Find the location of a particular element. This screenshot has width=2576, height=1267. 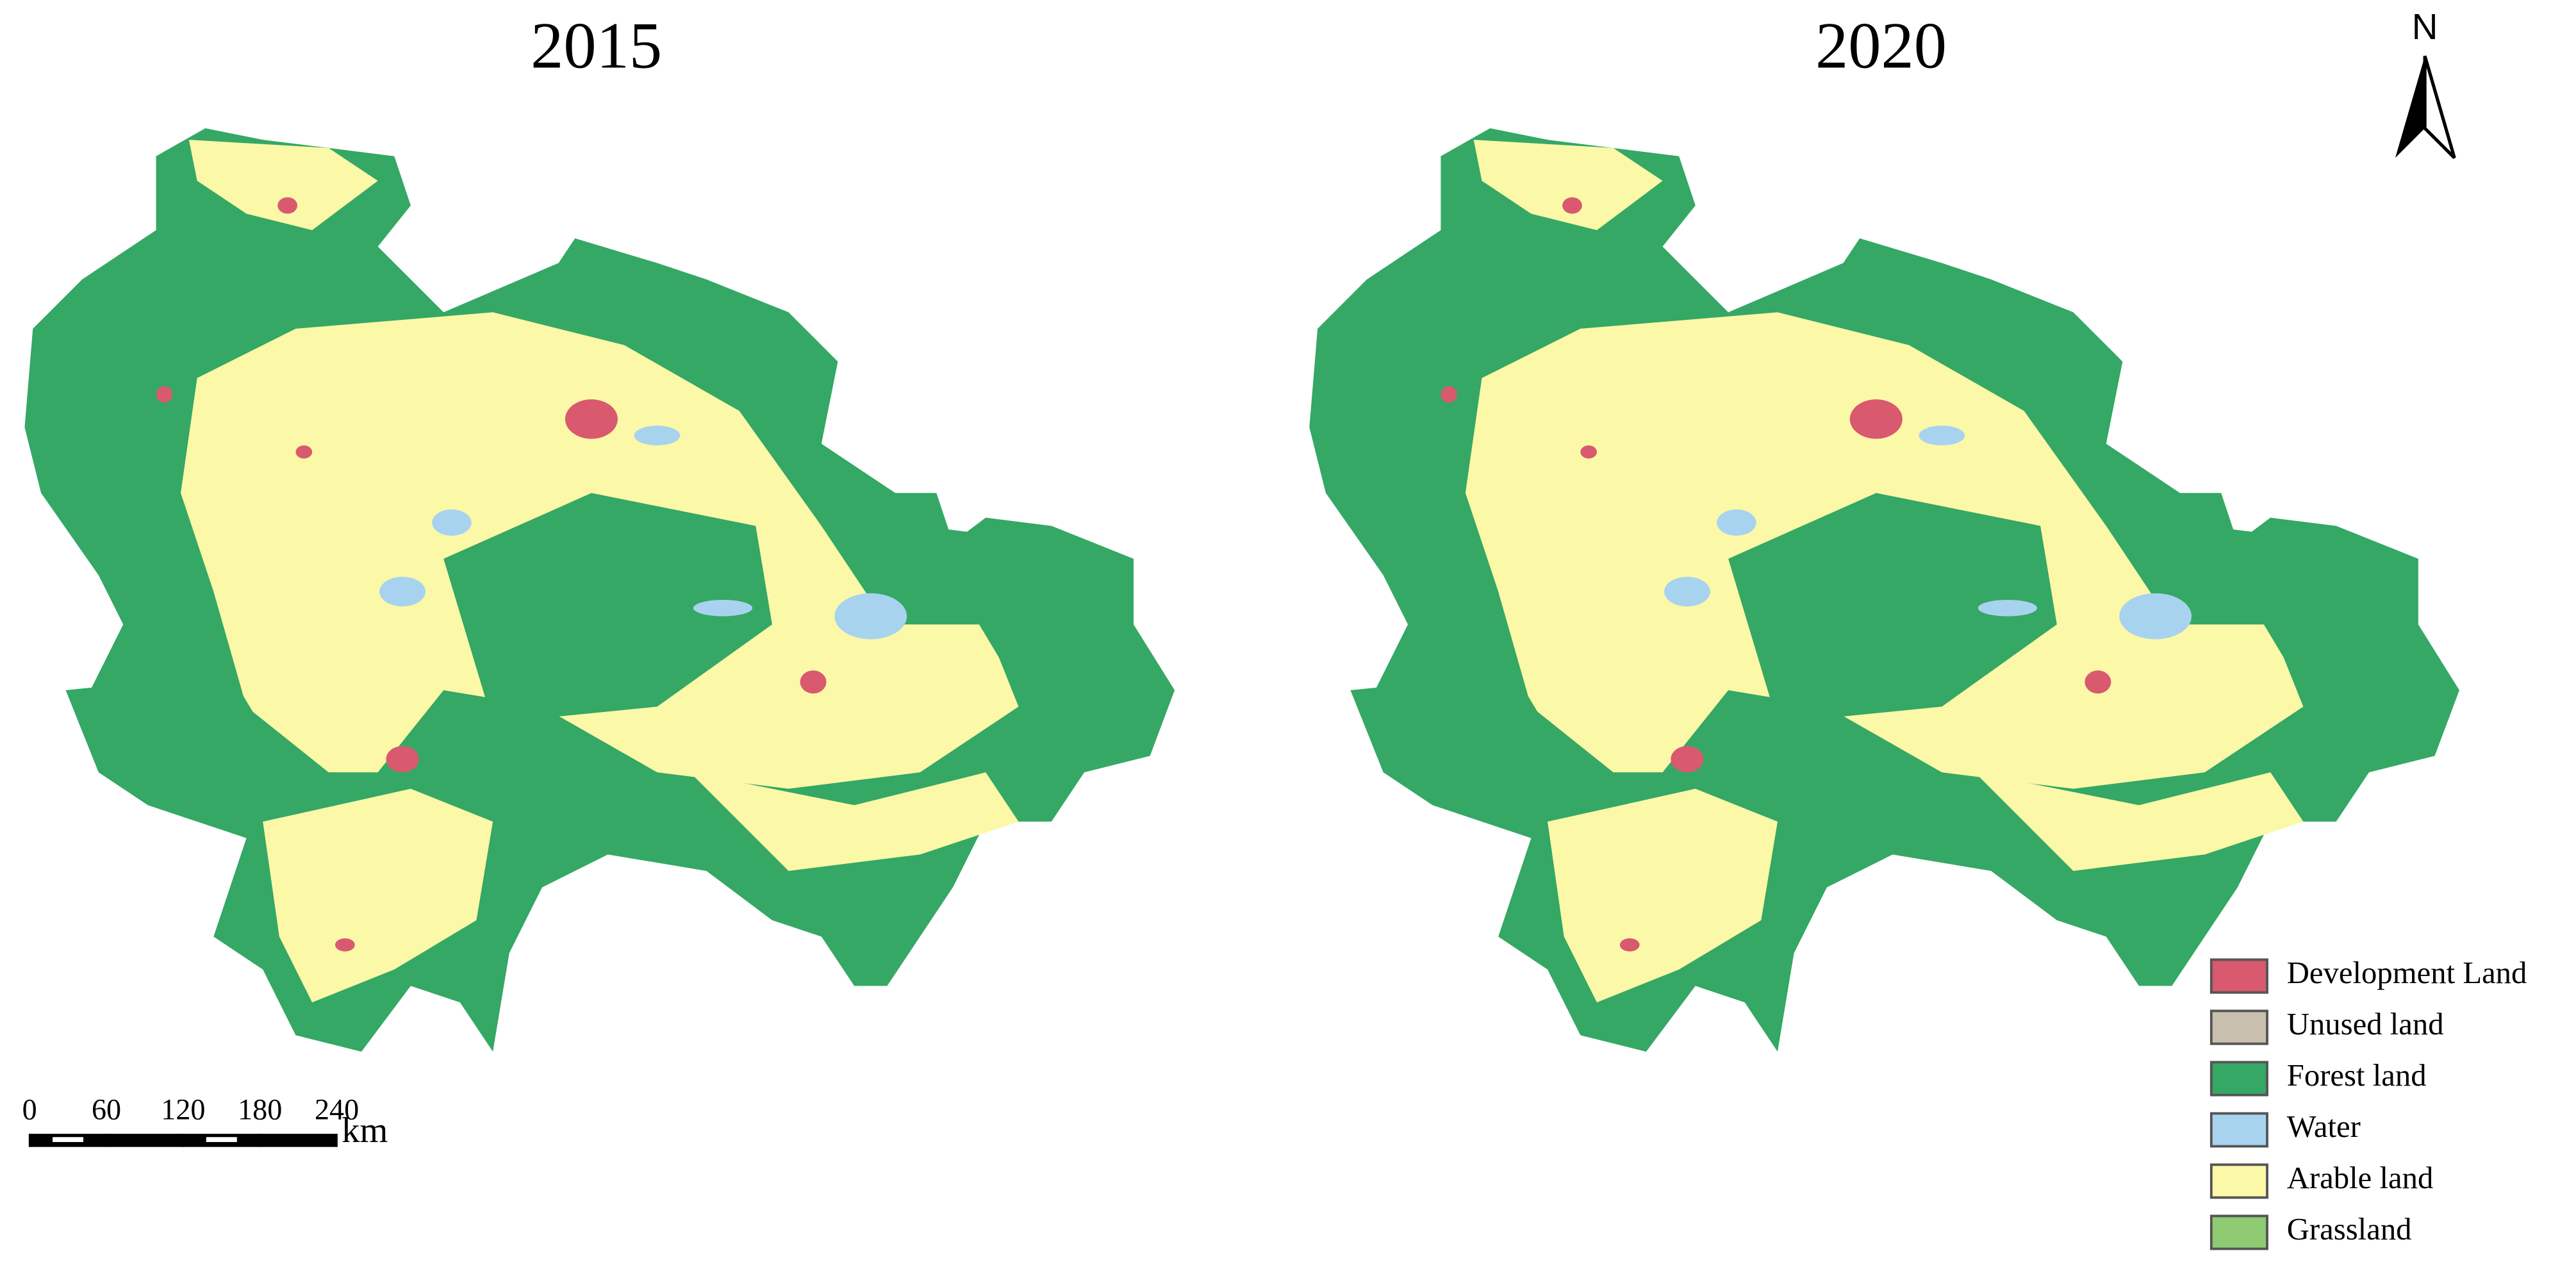

legend-label: Development Land is located at coordinates (2407, 973).